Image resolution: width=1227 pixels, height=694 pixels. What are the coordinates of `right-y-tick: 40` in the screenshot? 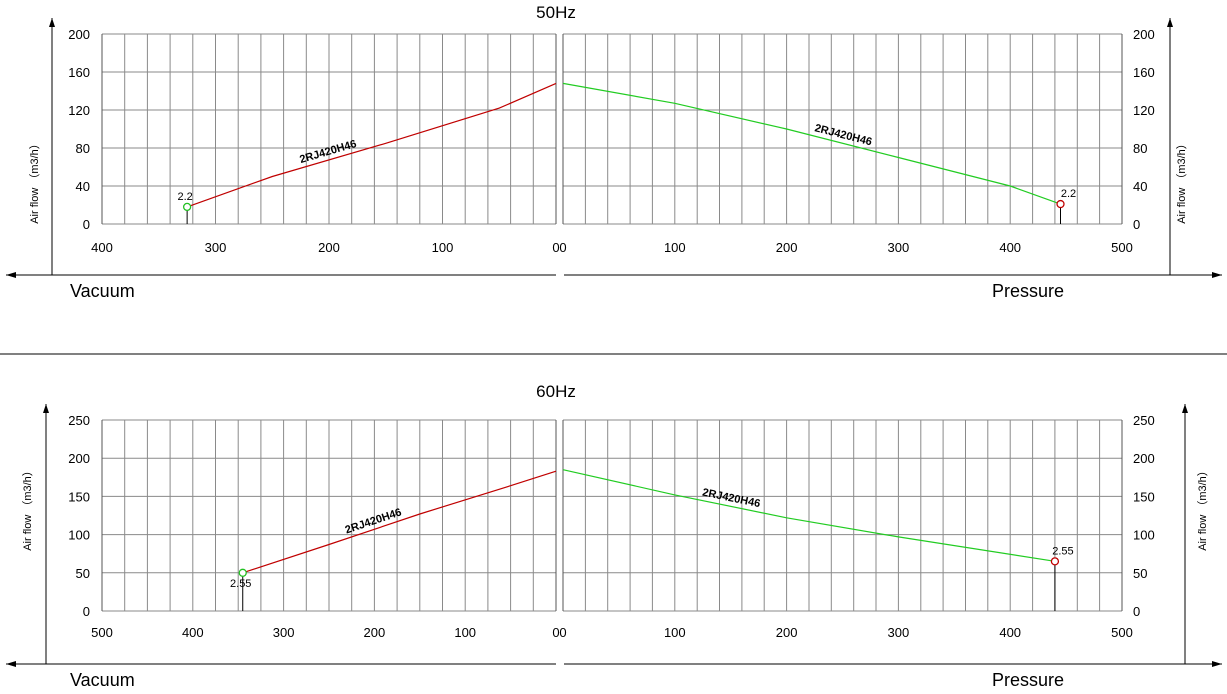 It's located at (1140, 186).